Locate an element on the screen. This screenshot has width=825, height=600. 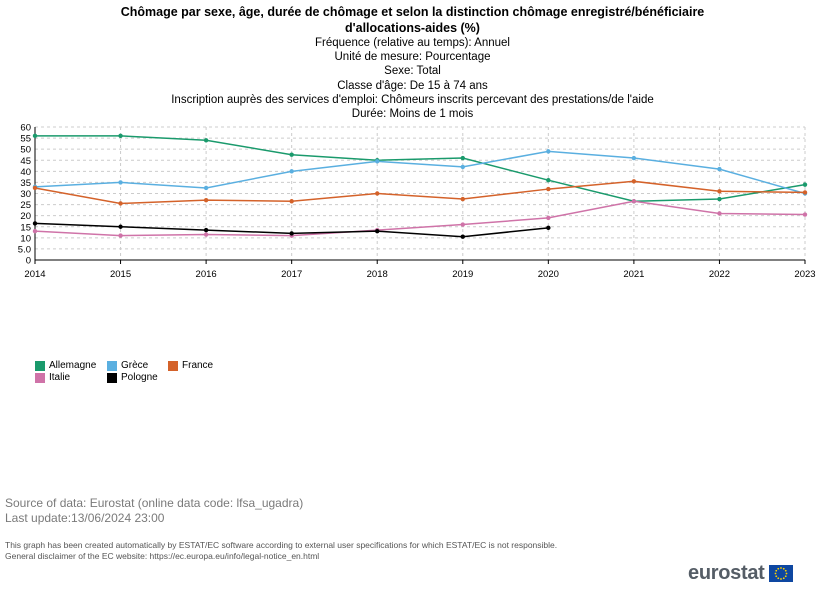
legend-item-france: France is located at coordinates (190, 365).